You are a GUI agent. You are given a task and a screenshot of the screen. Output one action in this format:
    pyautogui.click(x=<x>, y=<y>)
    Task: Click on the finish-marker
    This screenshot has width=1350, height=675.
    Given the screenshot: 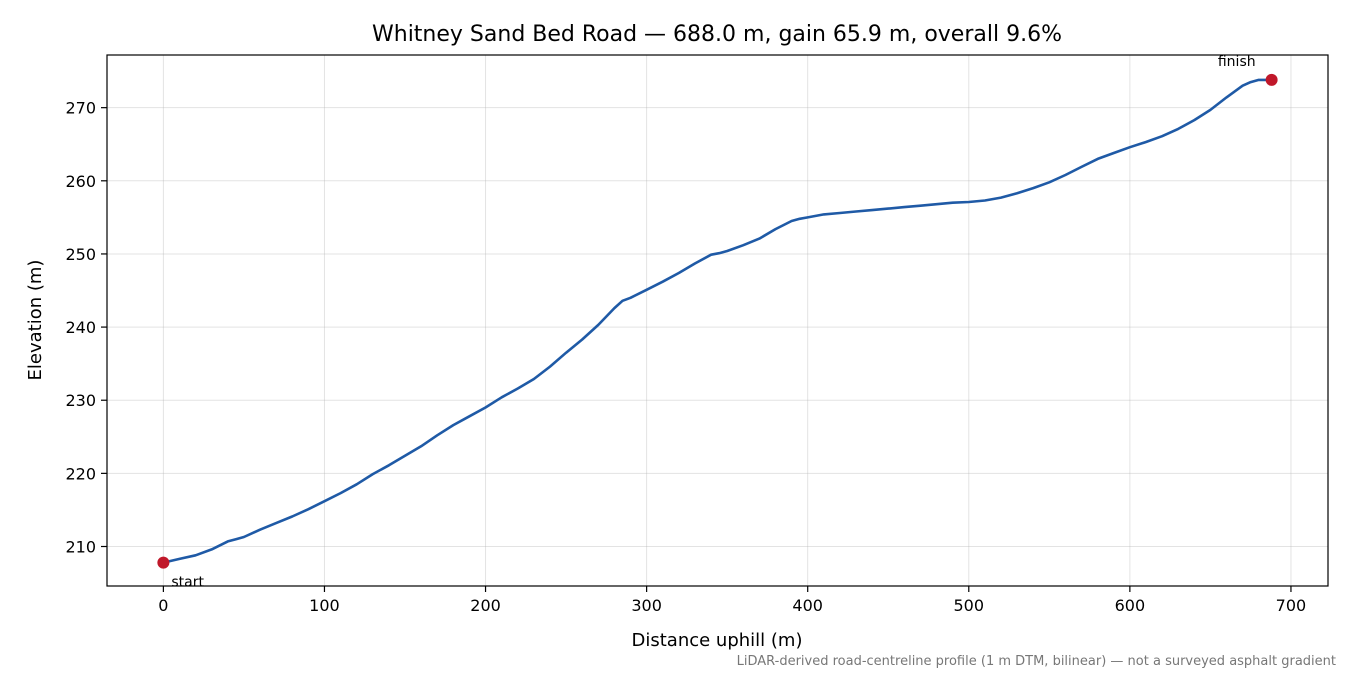 What is the action you would take?
    pyautogui.click(x=1271, y=79)
    